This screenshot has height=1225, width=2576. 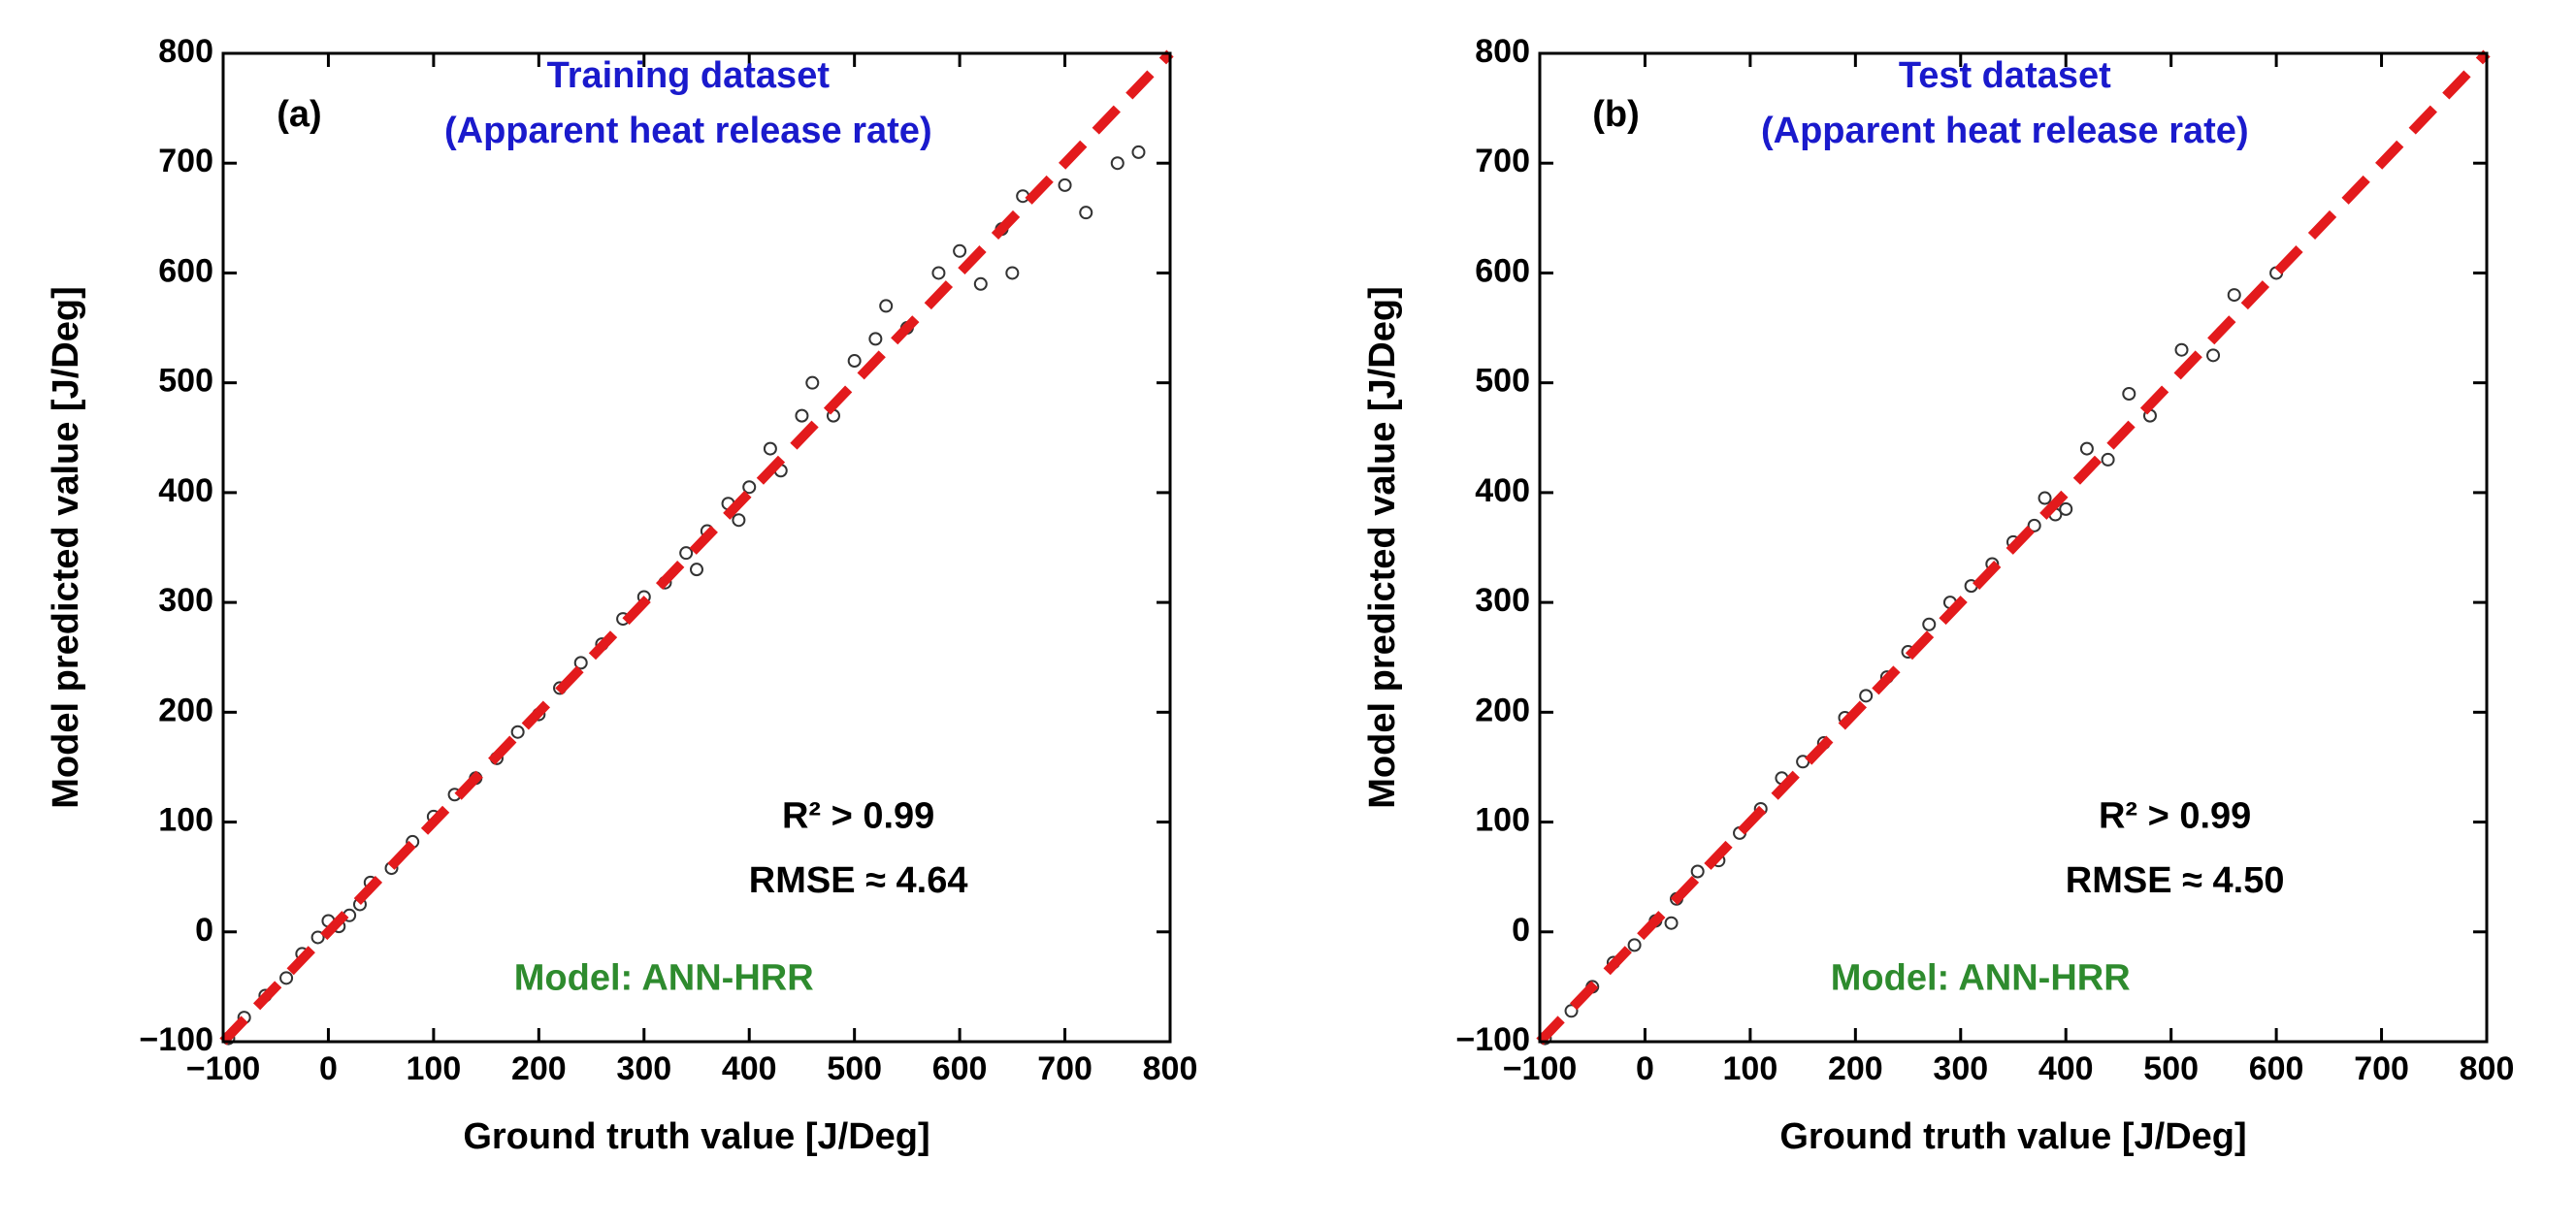 I want to click on annotation: RMSE ≈ 4.50, so click(x=2175, y=880).